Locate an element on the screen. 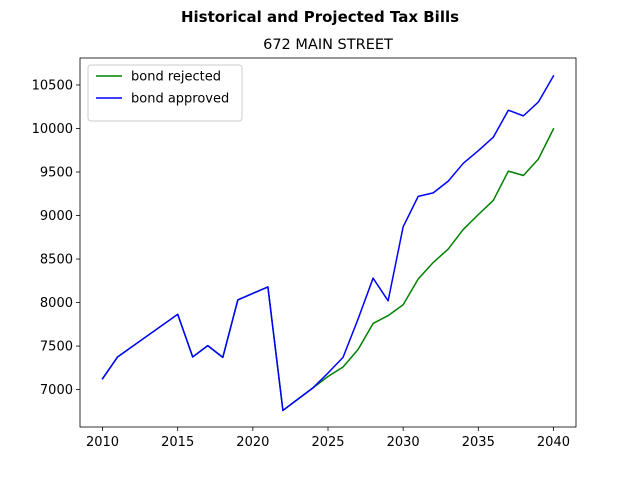  chart-suptitle: Historical and Projected Tax Bills is located at coordinates (320, 17).